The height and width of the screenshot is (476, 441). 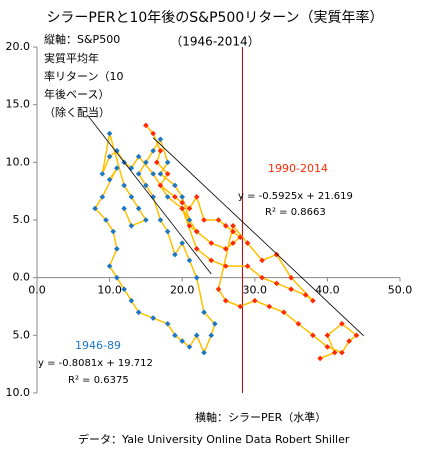 What do you see at coordinates (109, 290) in the screenshot?
I see `x-tick-label: 10.0` at bounding box center [109, 290].